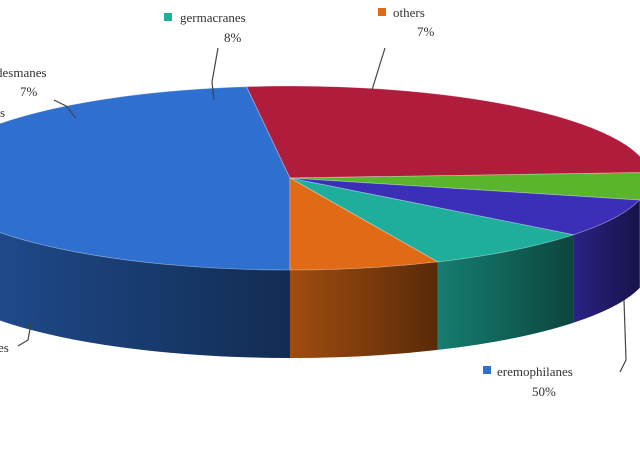 The width and height of the screenshot is (640, 462). I want to click on label-desmanes: desmanes, so click(23, 72).